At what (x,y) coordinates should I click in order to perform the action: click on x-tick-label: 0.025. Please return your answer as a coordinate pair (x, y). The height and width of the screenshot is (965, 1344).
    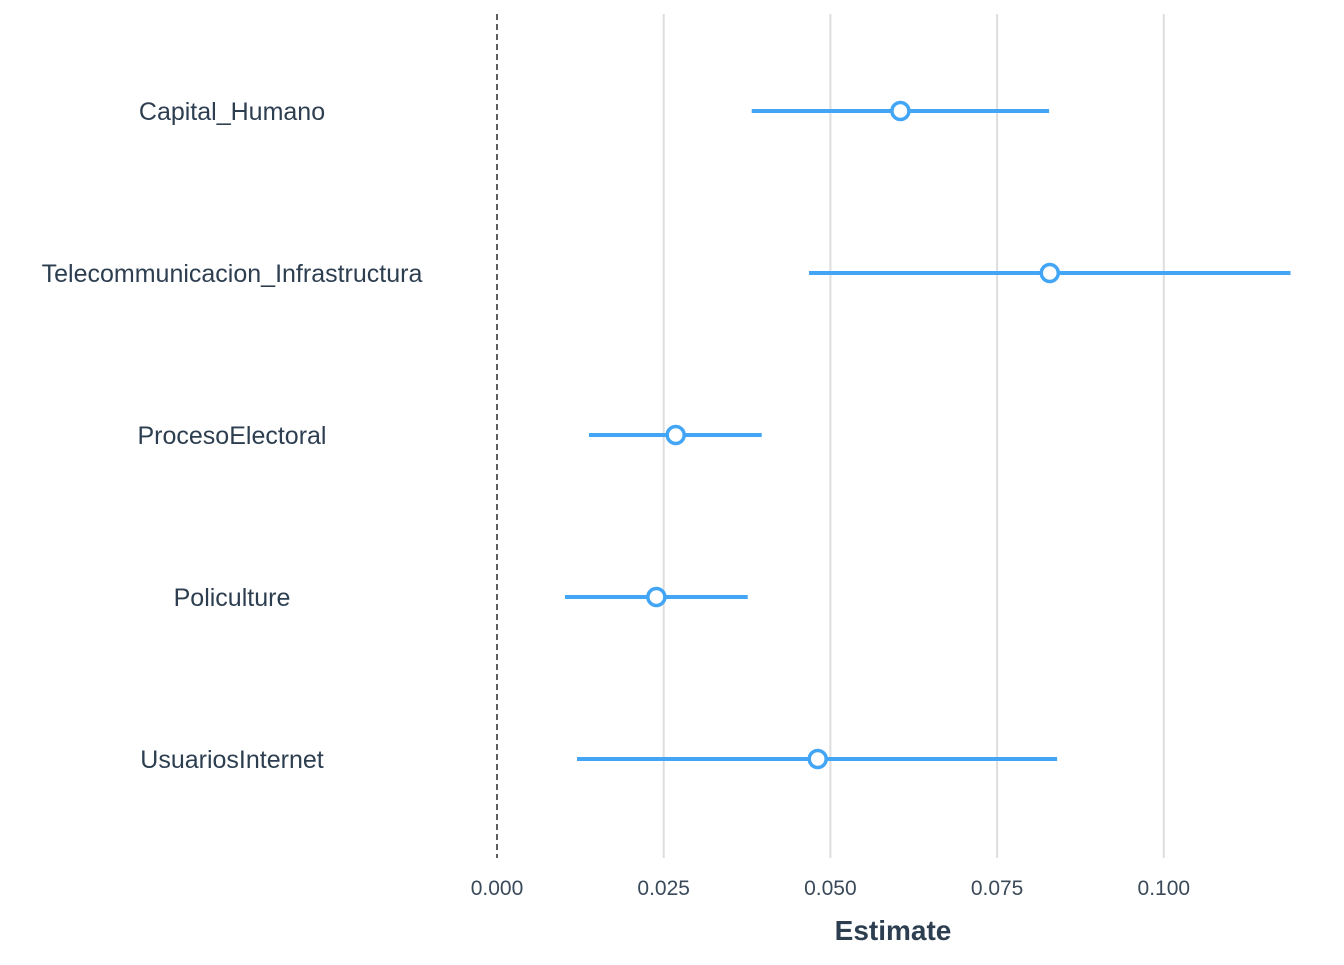
    Looking at the image, I should click on (663, 888).